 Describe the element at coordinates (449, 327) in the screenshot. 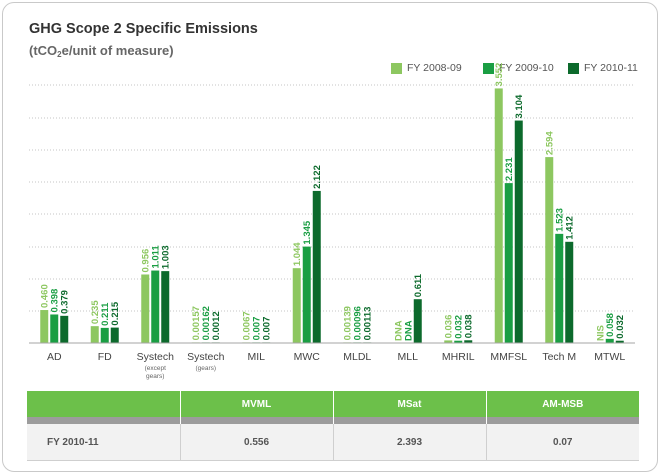

I see `bar-value-label: 0.036` at that location.